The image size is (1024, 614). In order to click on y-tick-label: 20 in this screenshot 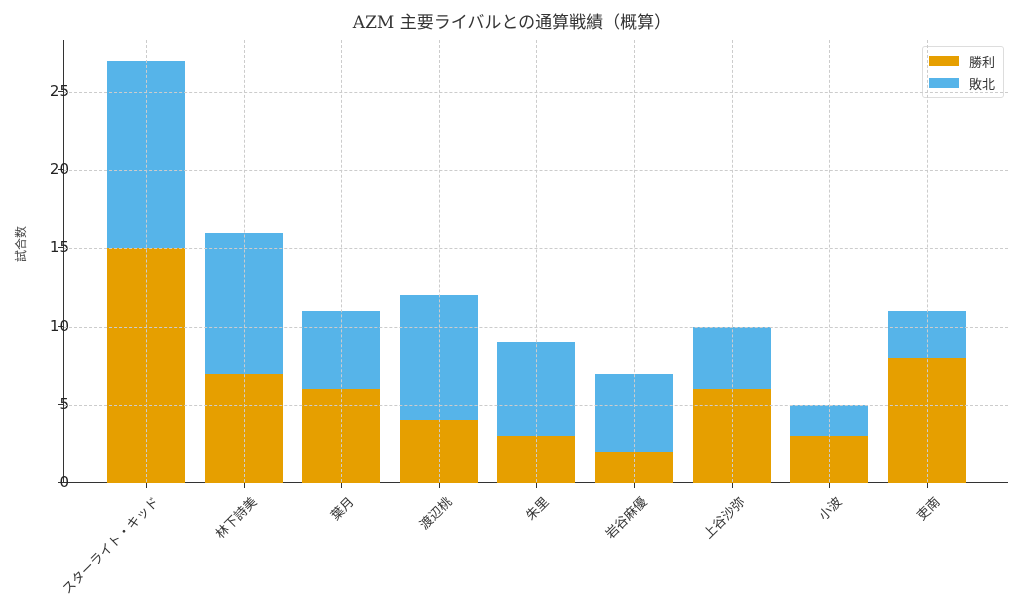, I will do `click(59, 169)`.